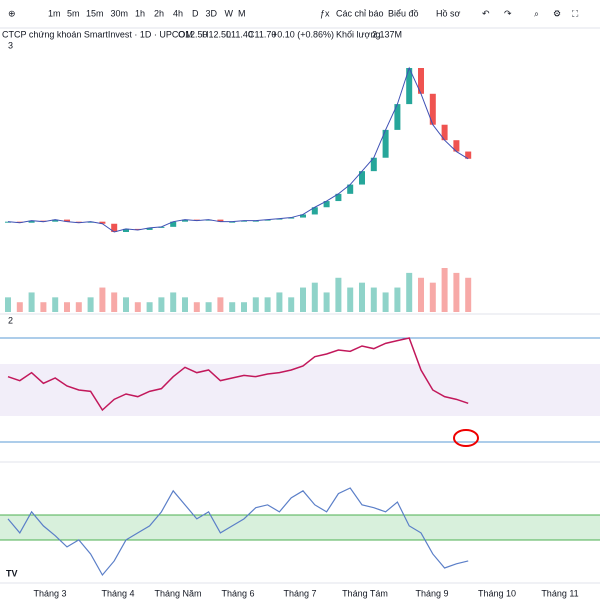 The width and height of the screenshot is (600, 605). What do you see at coordinates (300, 527) in the screenshot?
I see `osc-band` at bounding box center [300, 527].